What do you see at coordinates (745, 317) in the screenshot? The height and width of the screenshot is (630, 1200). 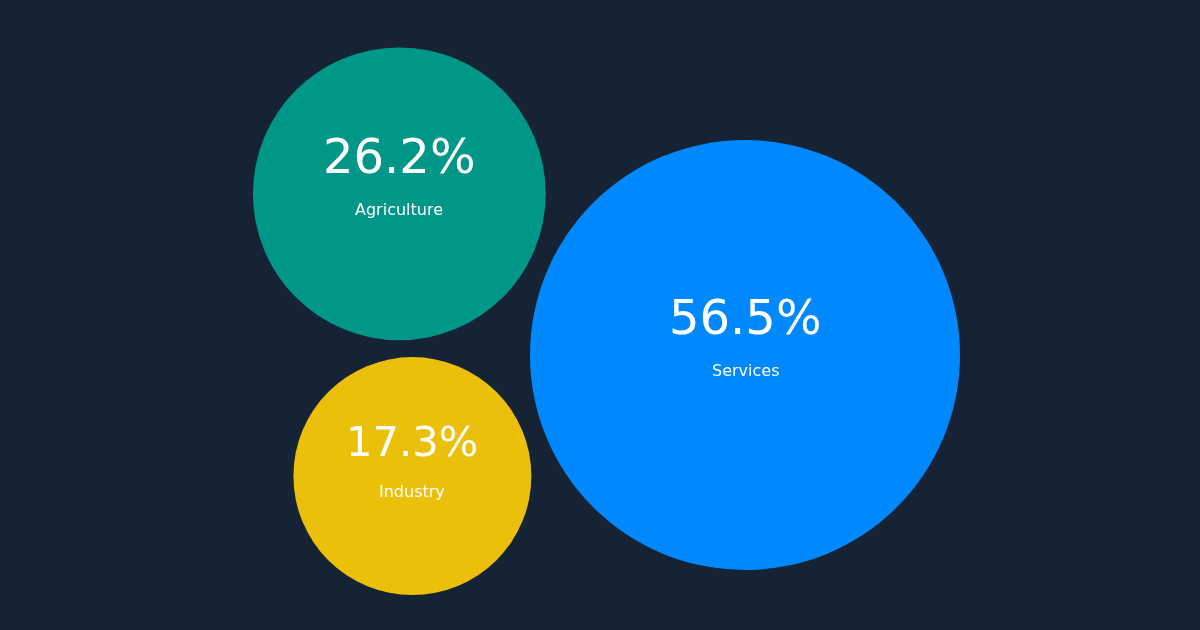 I see `data-label: 56.5%` at bounding box center [745, 317].